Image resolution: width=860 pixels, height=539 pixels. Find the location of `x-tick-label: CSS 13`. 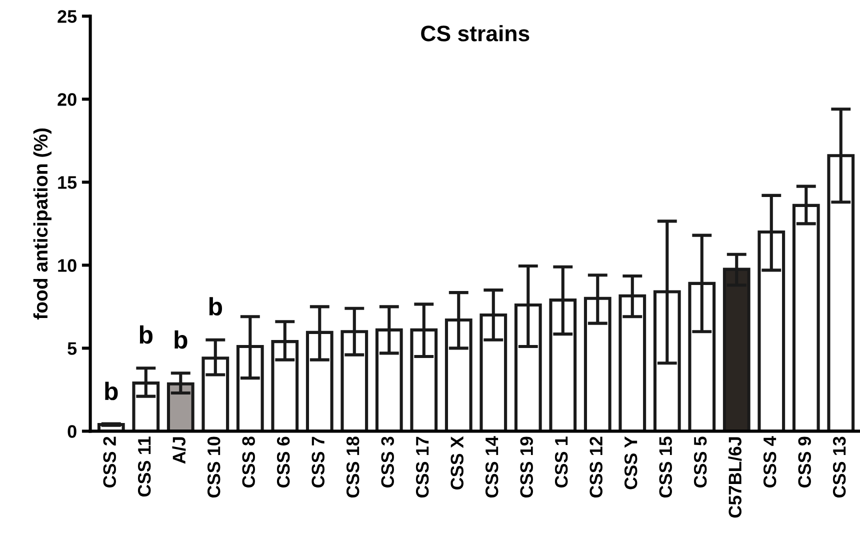

x-tick-label: CSS 13 is located at coordinates (839, 467).